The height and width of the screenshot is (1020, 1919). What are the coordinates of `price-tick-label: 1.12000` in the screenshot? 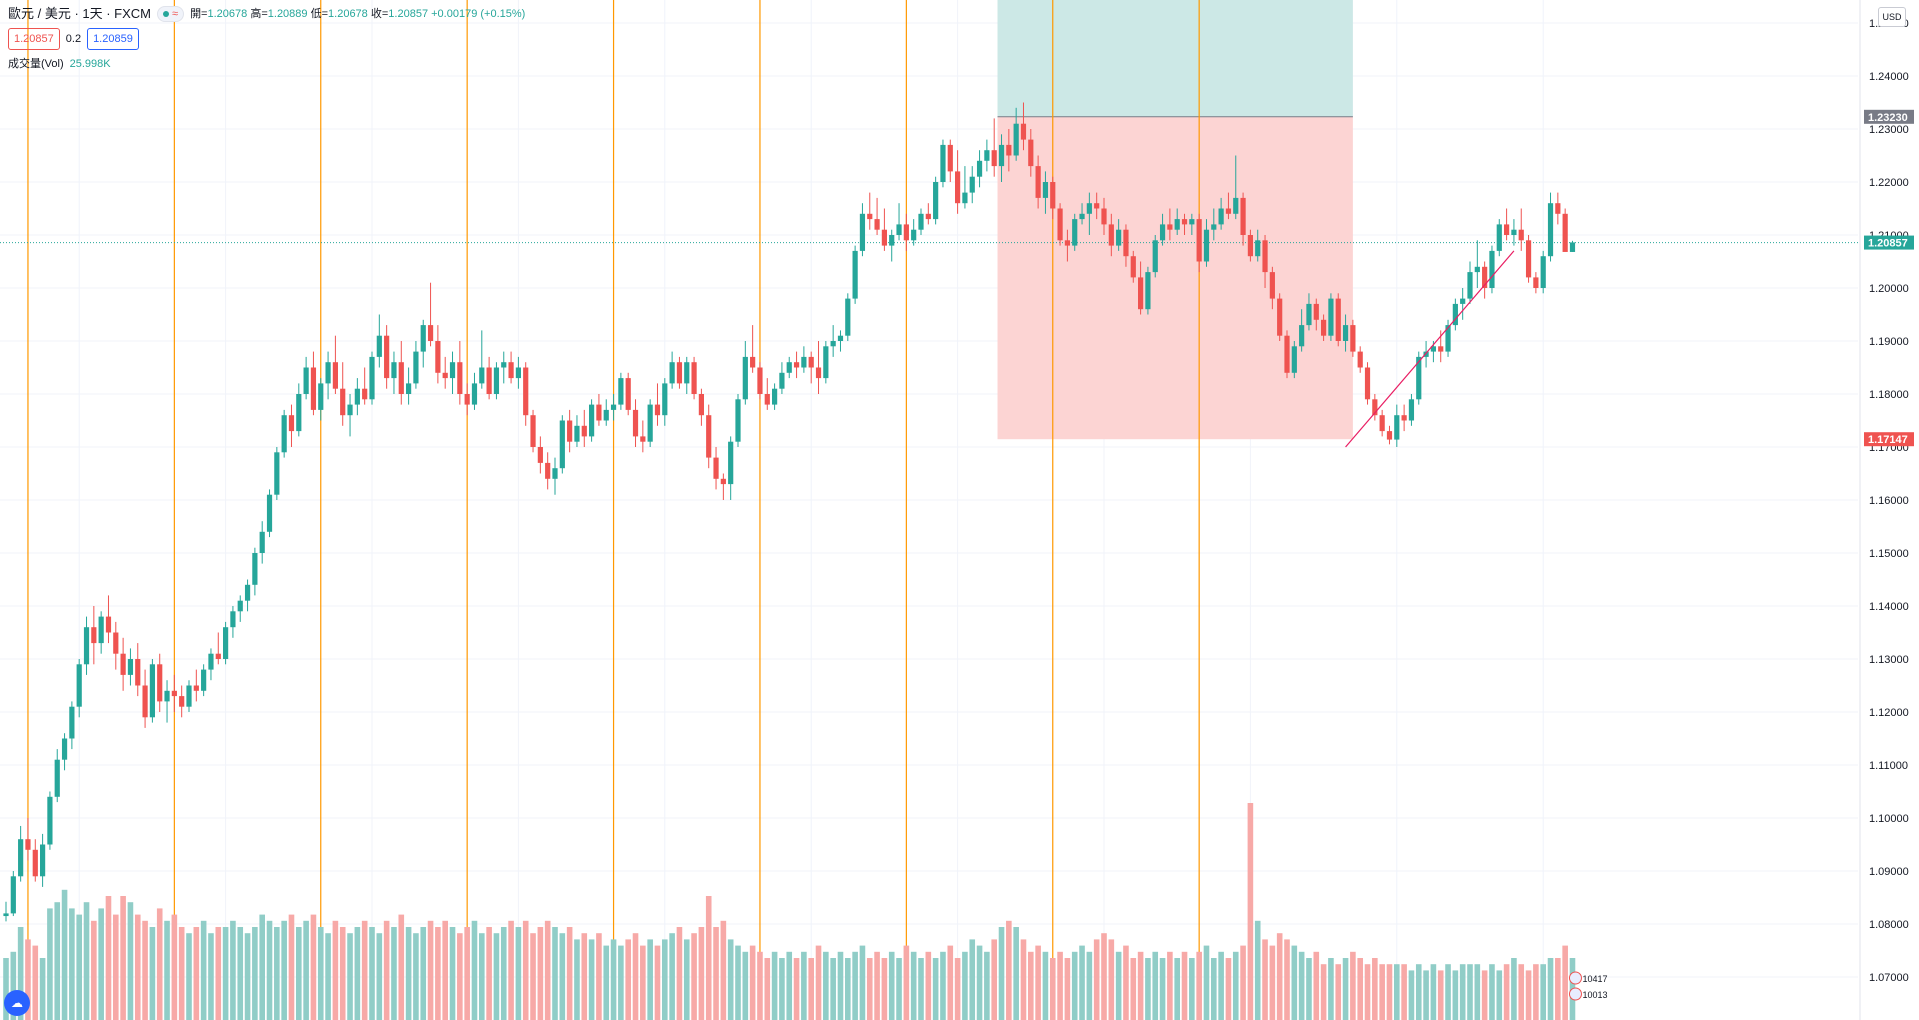 It's located at (1889, 713).